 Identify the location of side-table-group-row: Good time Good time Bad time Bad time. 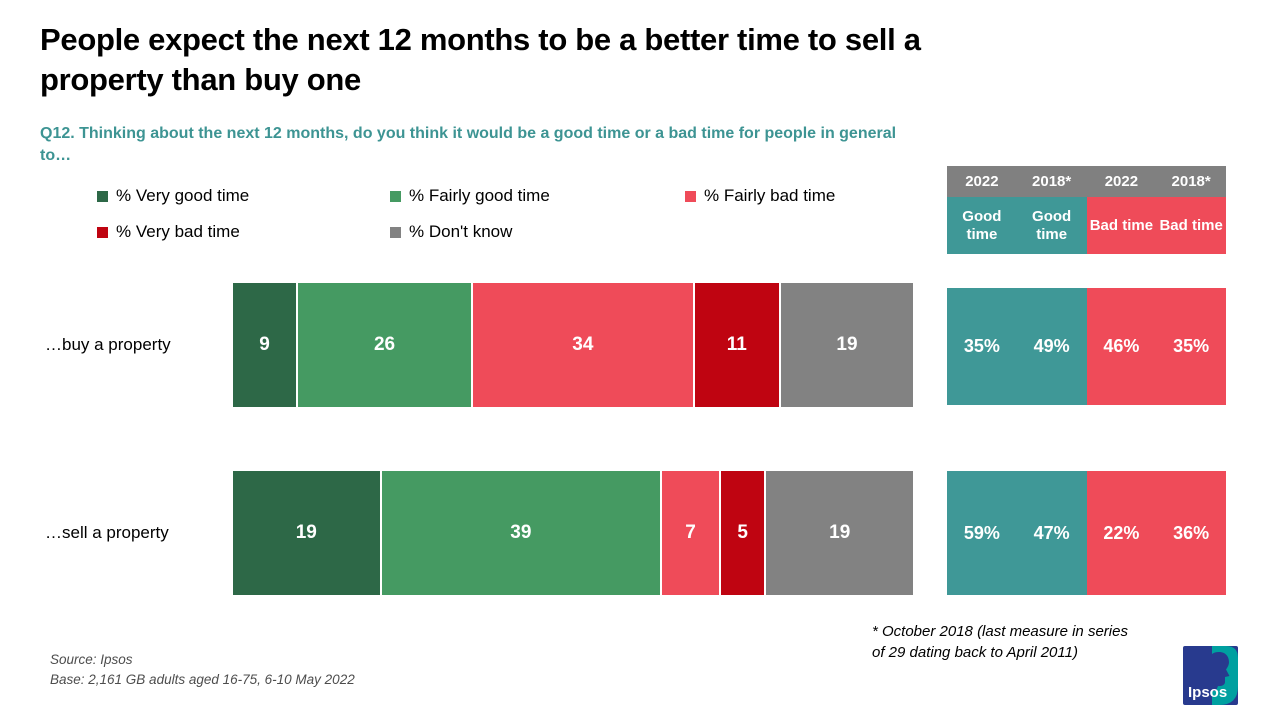
(1086, 225).